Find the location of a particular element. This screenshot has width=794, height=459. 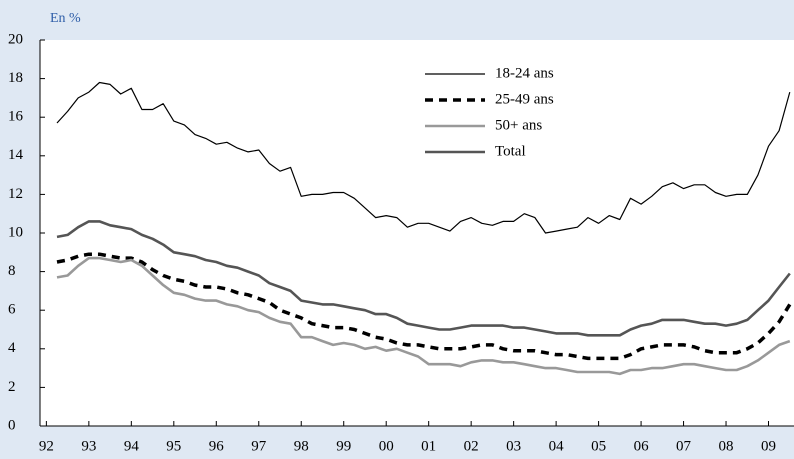

y-tick-label: 18 is located at coordinates (15, 78).